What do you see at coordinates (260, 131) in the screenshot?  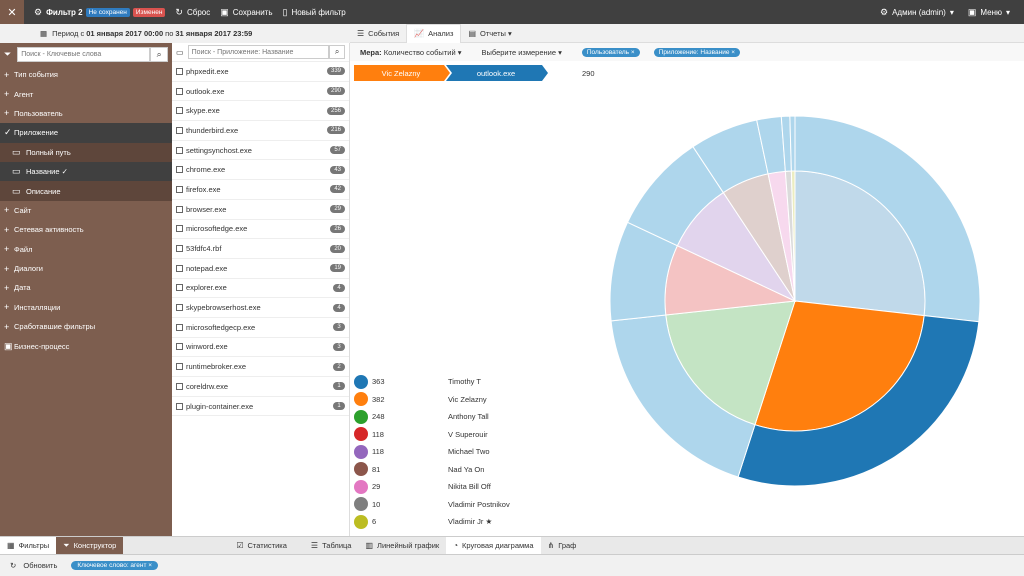 I see `list-item: thunderbird.exe 216` at bounding box center [260, 131].